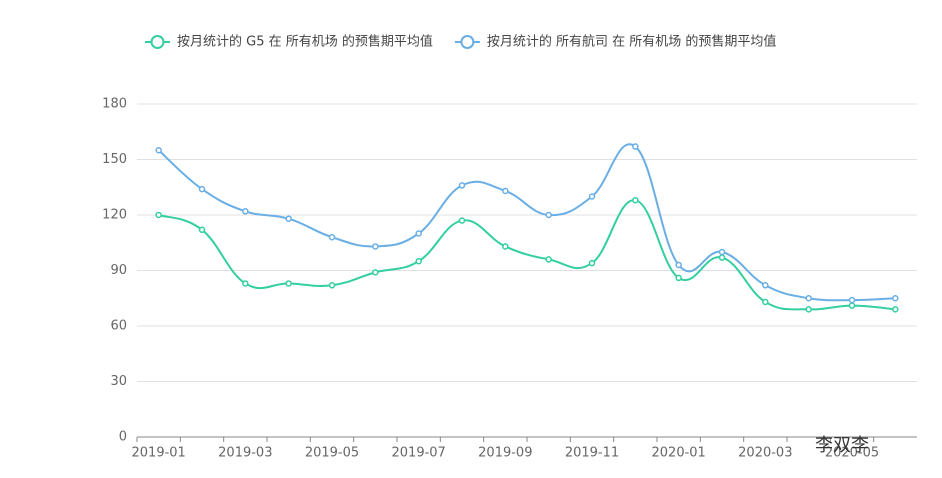 The height and width of the screenshot is (478, 942). I want to click on x-tick-label: 2020-01, so click(679, 453).